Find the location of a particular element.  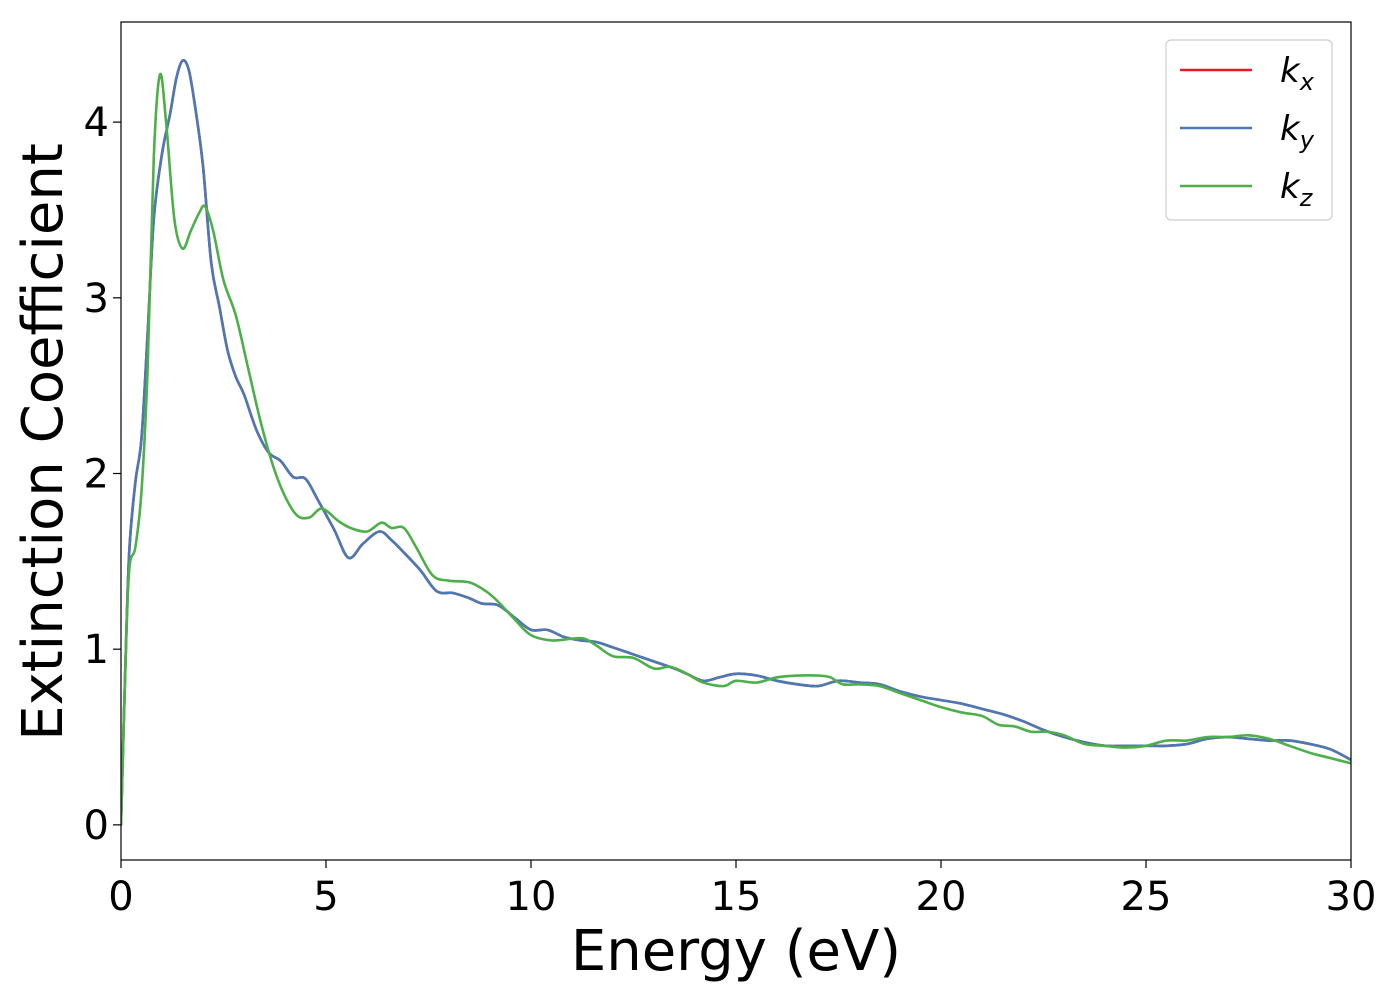

x-axis-title: Energy (eV) is located at coordinates (736, 951).